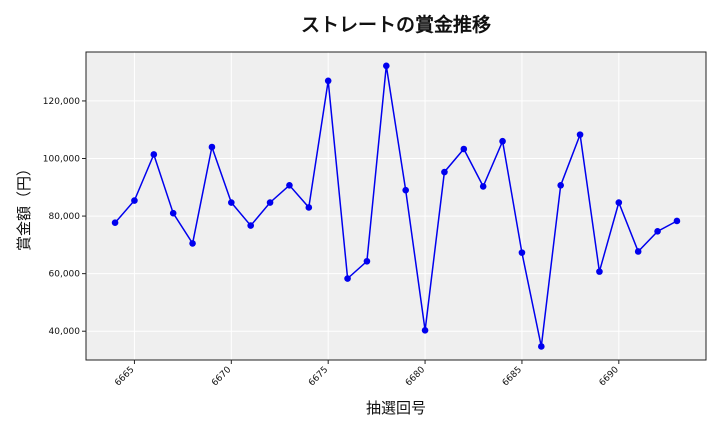 The image size is (720, 432). What do you see at coordinates (415, 376) in the screenshot?
I see `x-tick-label: 6680` at bounding box center [415, 376].